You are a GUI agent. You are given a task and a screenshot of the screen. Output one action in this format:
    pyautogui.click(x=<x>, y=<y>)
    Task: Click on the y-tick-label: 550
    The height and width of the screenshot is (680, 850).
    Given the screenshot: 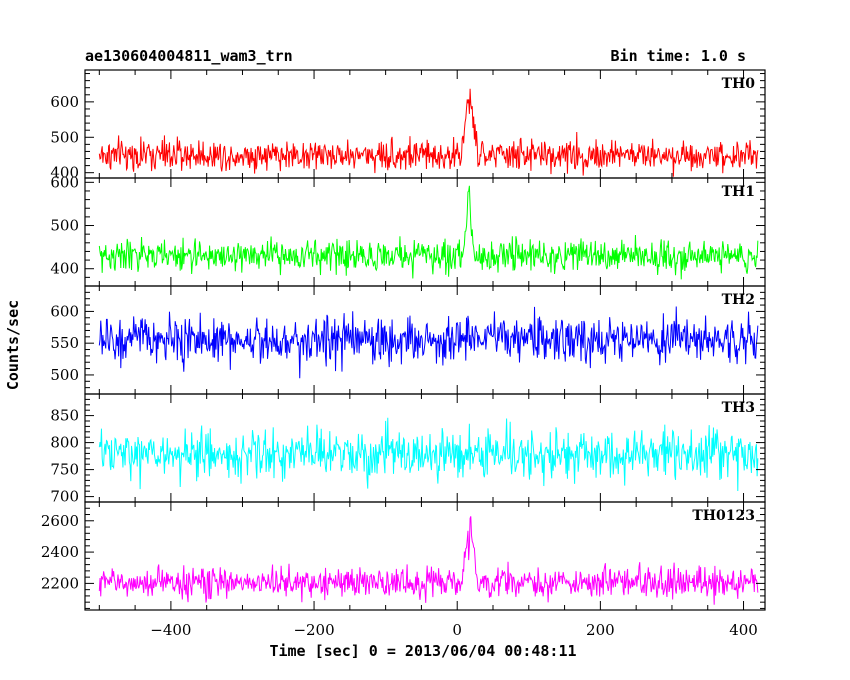 What is the action you would take?
    pyautogui.click(x=64, y=343)
    